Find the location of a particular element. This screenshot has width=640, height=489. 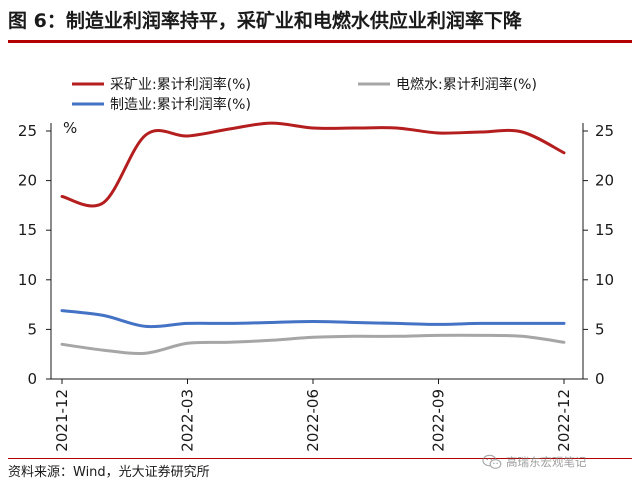

y-left-tick-label: 5 is located at coordinates (32, 329).